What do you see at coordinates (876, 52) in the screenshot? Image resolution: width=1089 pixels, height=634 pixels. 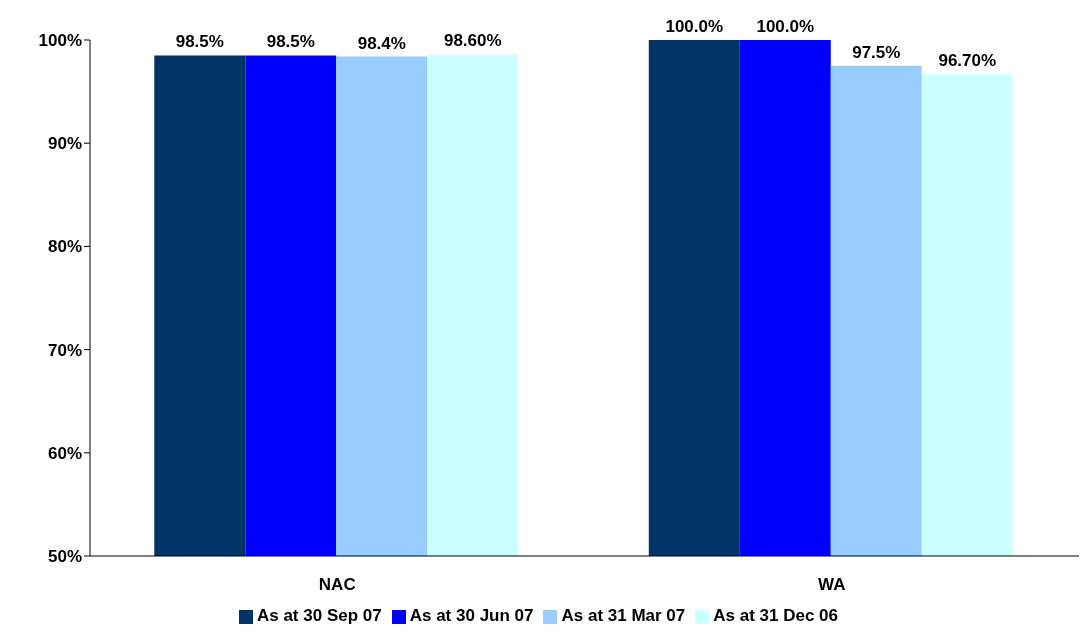 I see `data-label: 97.5%` at bounding box center [876, 52].